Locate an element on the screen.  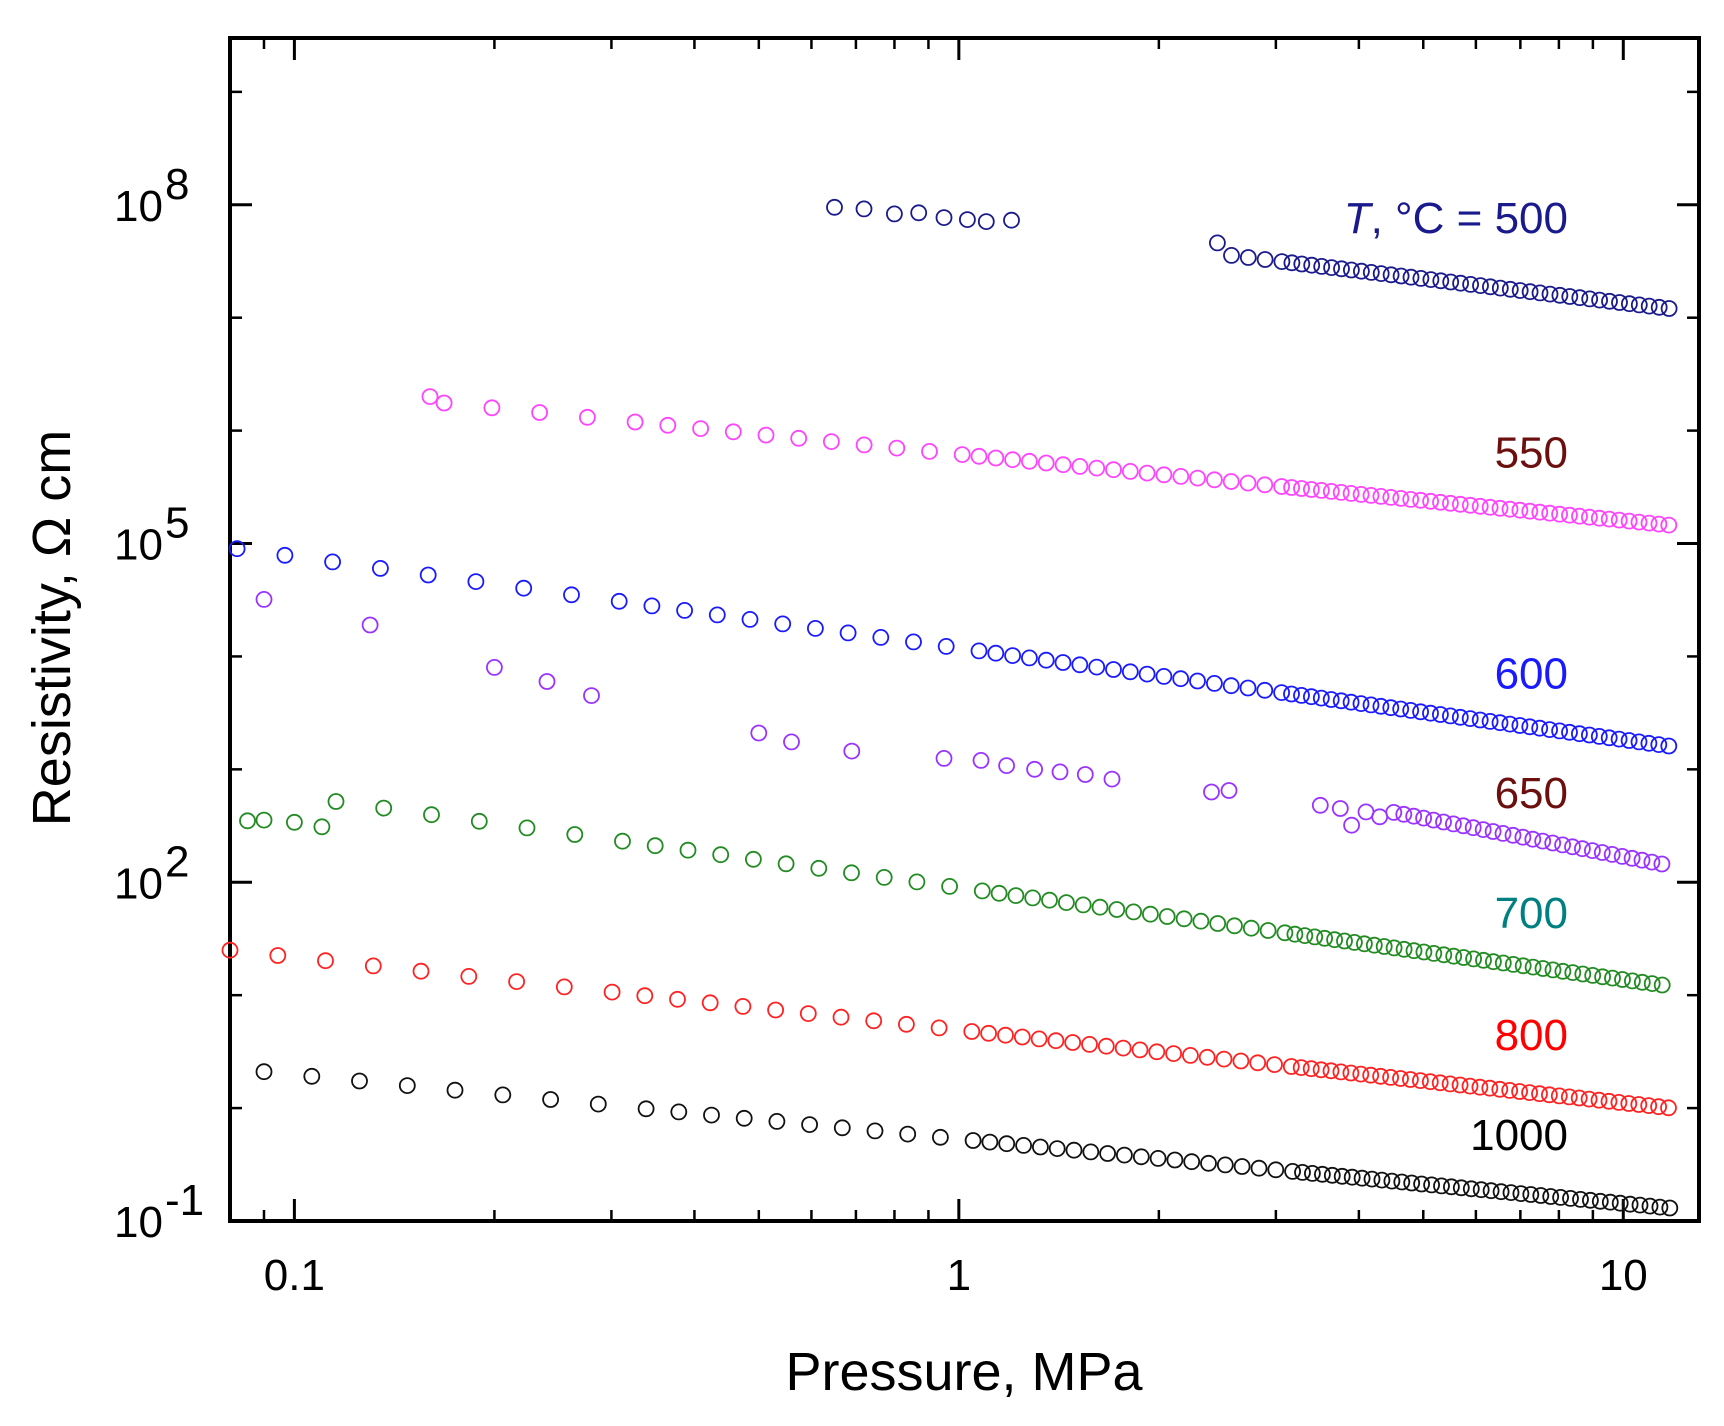
x-tick-label: 0.1 is located at coordinates (294, 1275).